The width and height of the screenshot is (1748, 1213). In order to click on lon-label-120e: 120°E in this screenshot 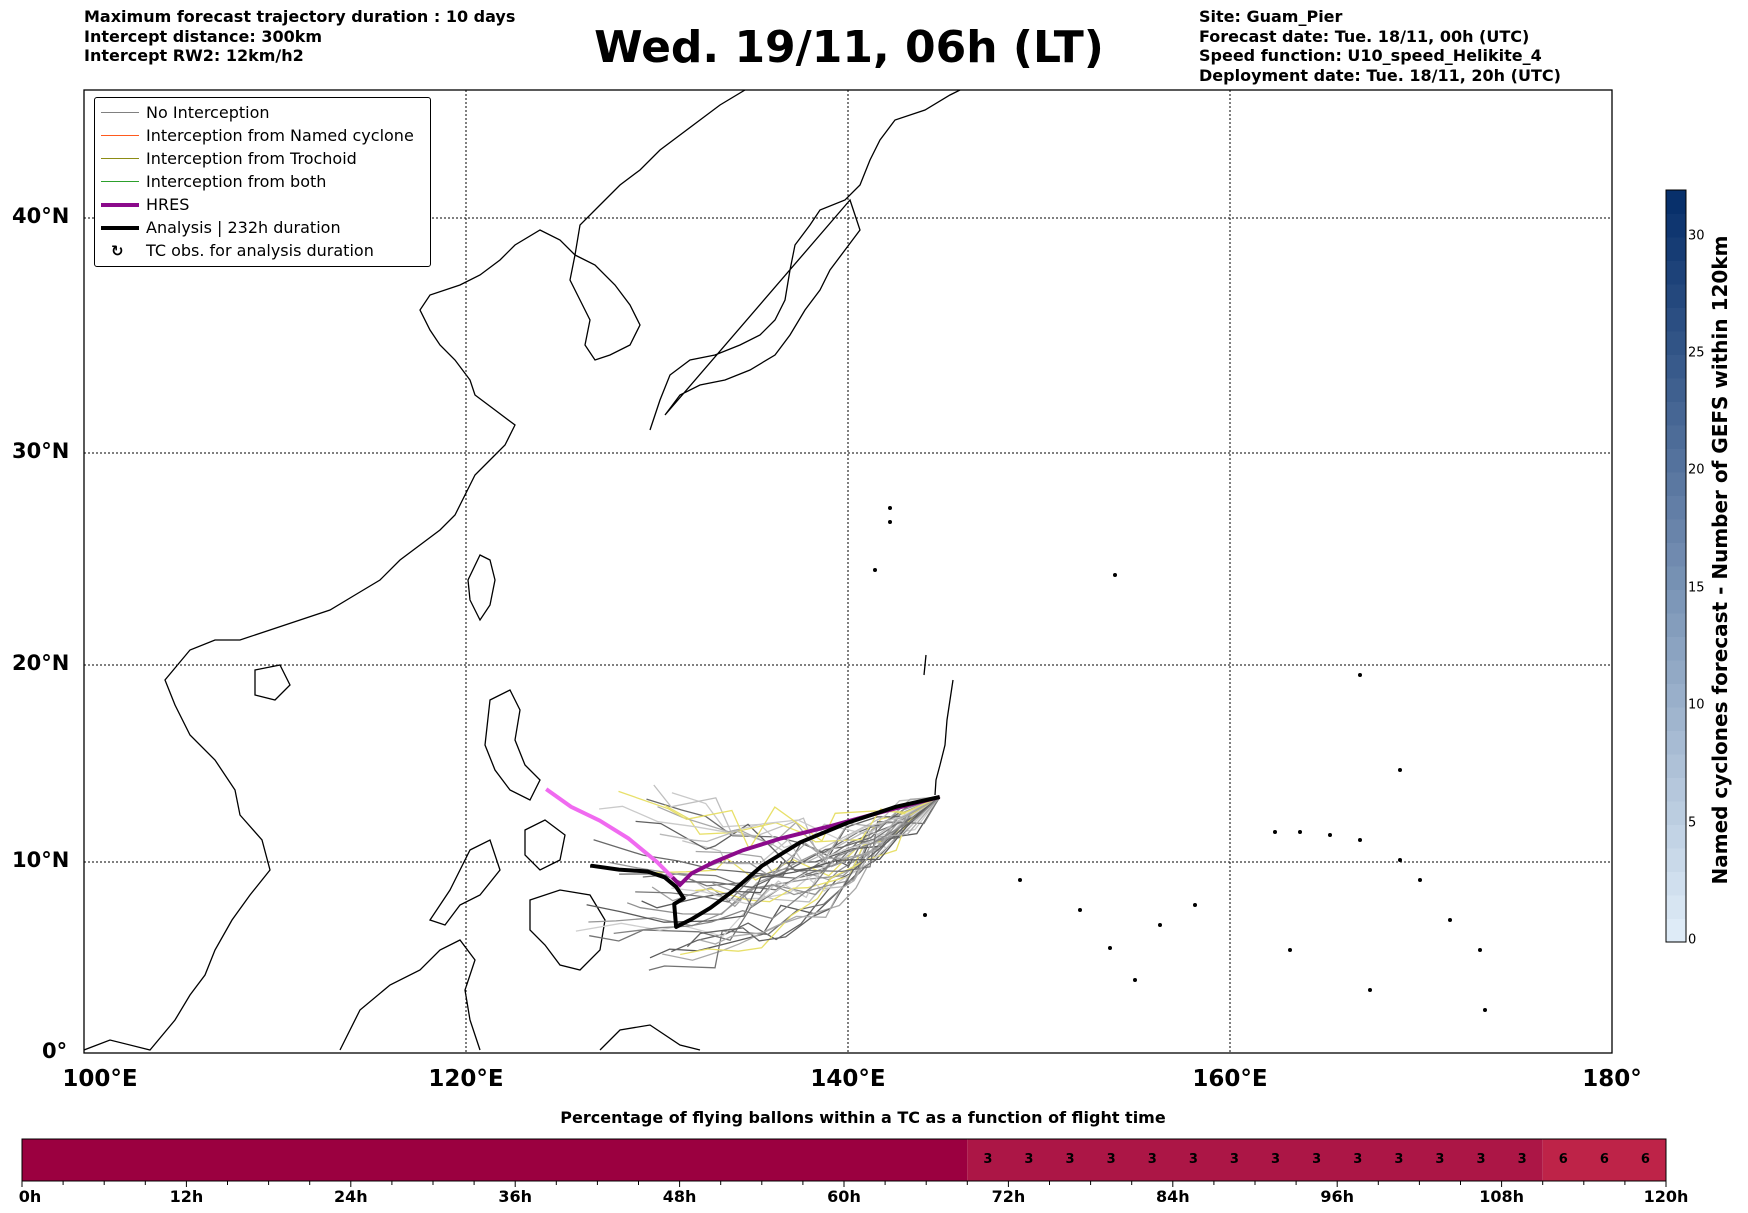, I will do `click(466, 1079)`.